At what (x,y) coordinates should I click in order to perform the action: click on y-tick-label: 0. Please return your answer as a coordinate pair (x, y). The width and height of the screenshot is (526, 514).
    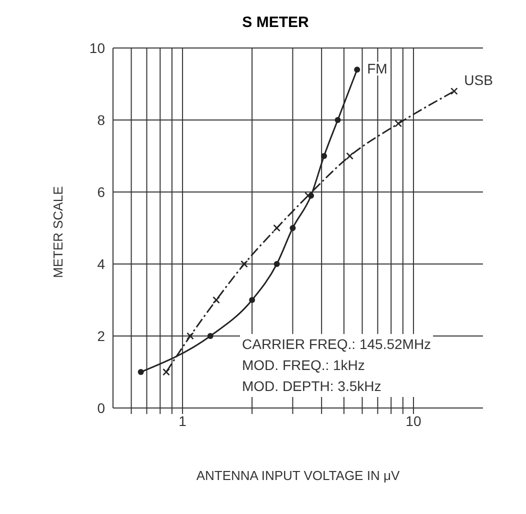
    Looking at the image, I should click on (101, 408).